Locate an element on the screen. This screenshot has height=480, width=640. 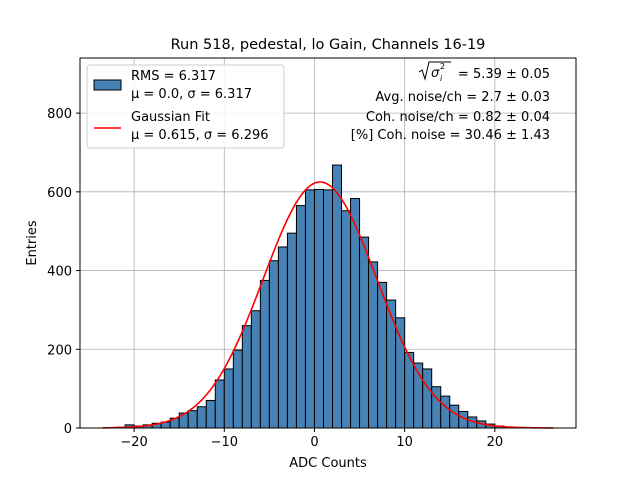
y-tick-label: 200 is located at coordinates (59, 350).